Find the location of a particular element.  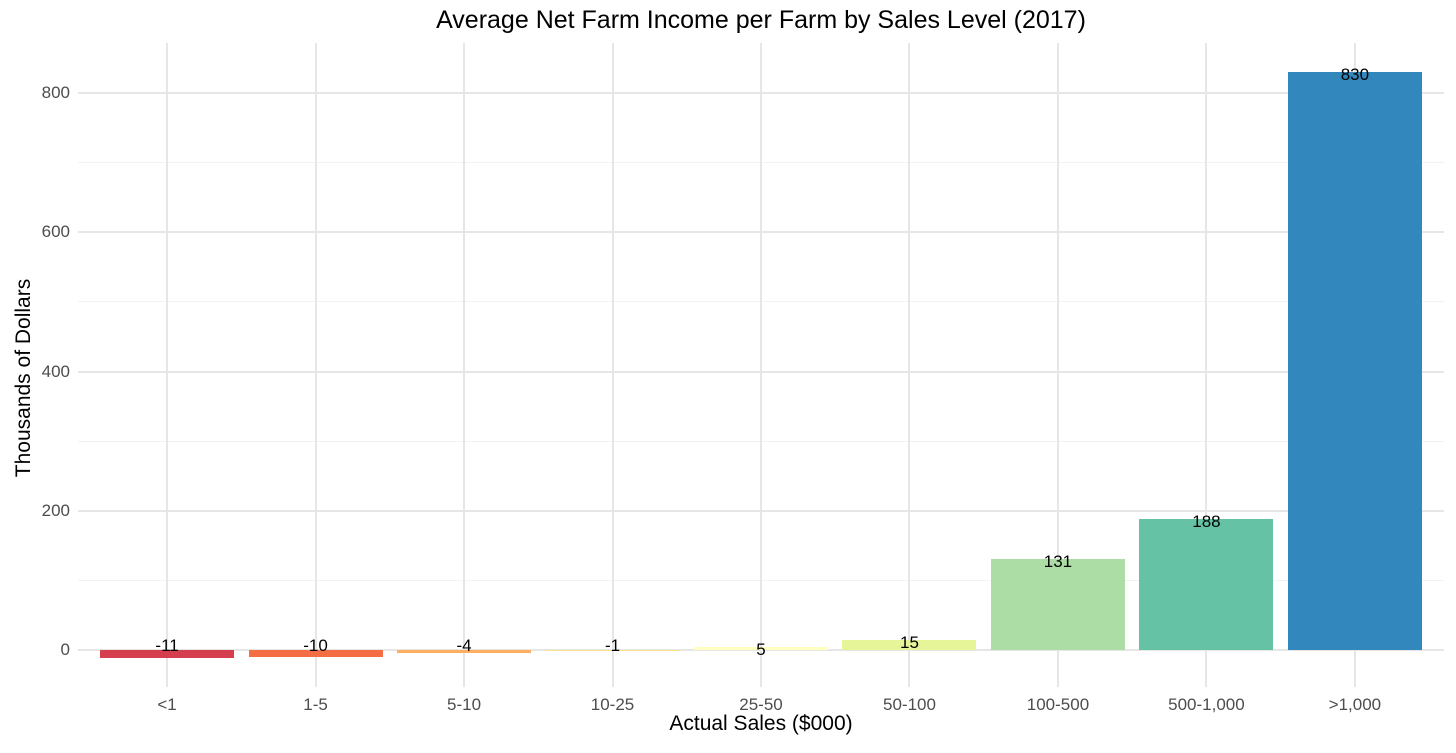

bar-value-label: 5 is located at coordinates (761, 649).